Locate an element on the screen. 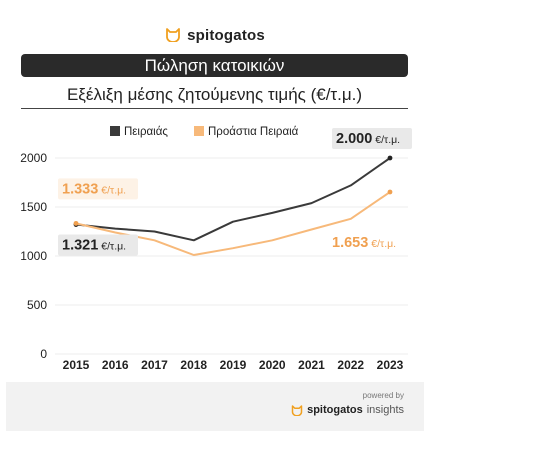 The image size is (553, 459). y-tick-label: 1500 is located at coordinates (33, 207).